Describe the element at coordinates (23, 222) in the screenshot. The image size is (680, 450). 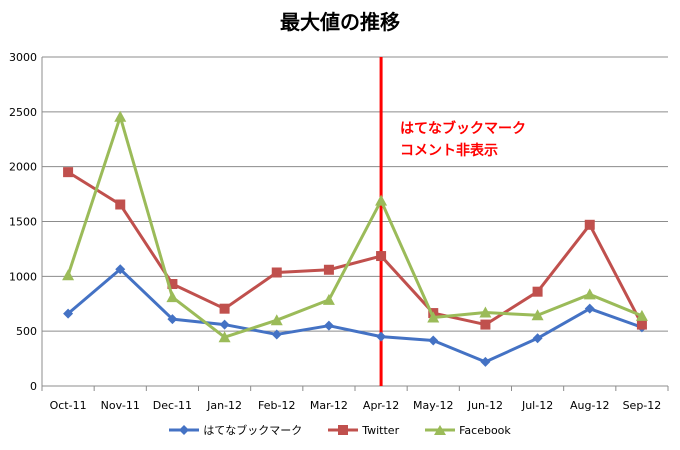
I see `y-tick-label: 1500` at that location.